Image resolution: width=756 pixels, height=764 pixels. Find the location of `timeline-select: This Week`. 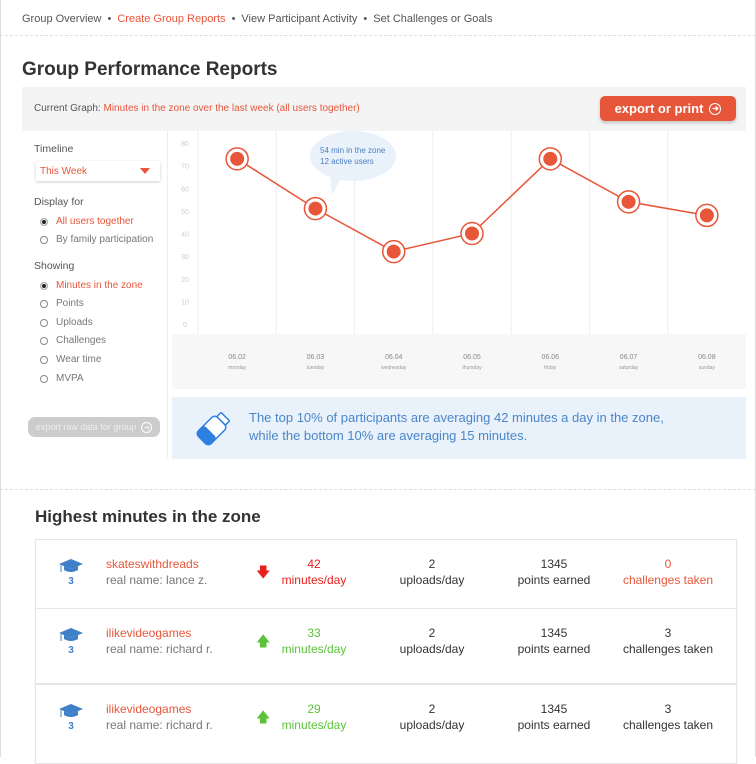

timeline-select: This Week is located at coordinates (98, 171).